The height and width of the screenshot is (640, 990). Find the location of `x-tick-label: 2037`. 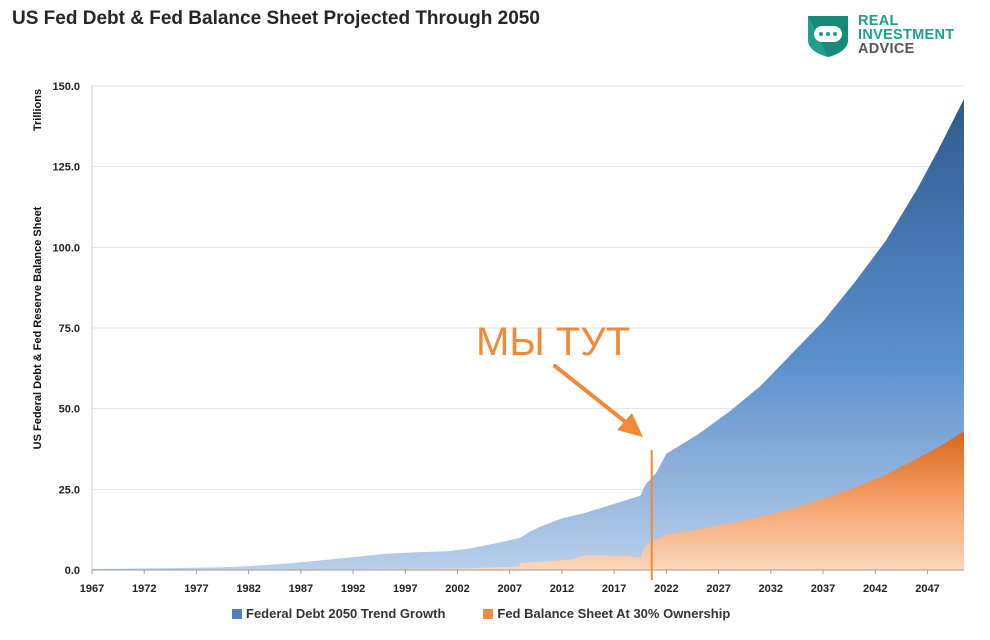

x-tick-label: 2037 is located at coordinates (823, 589).